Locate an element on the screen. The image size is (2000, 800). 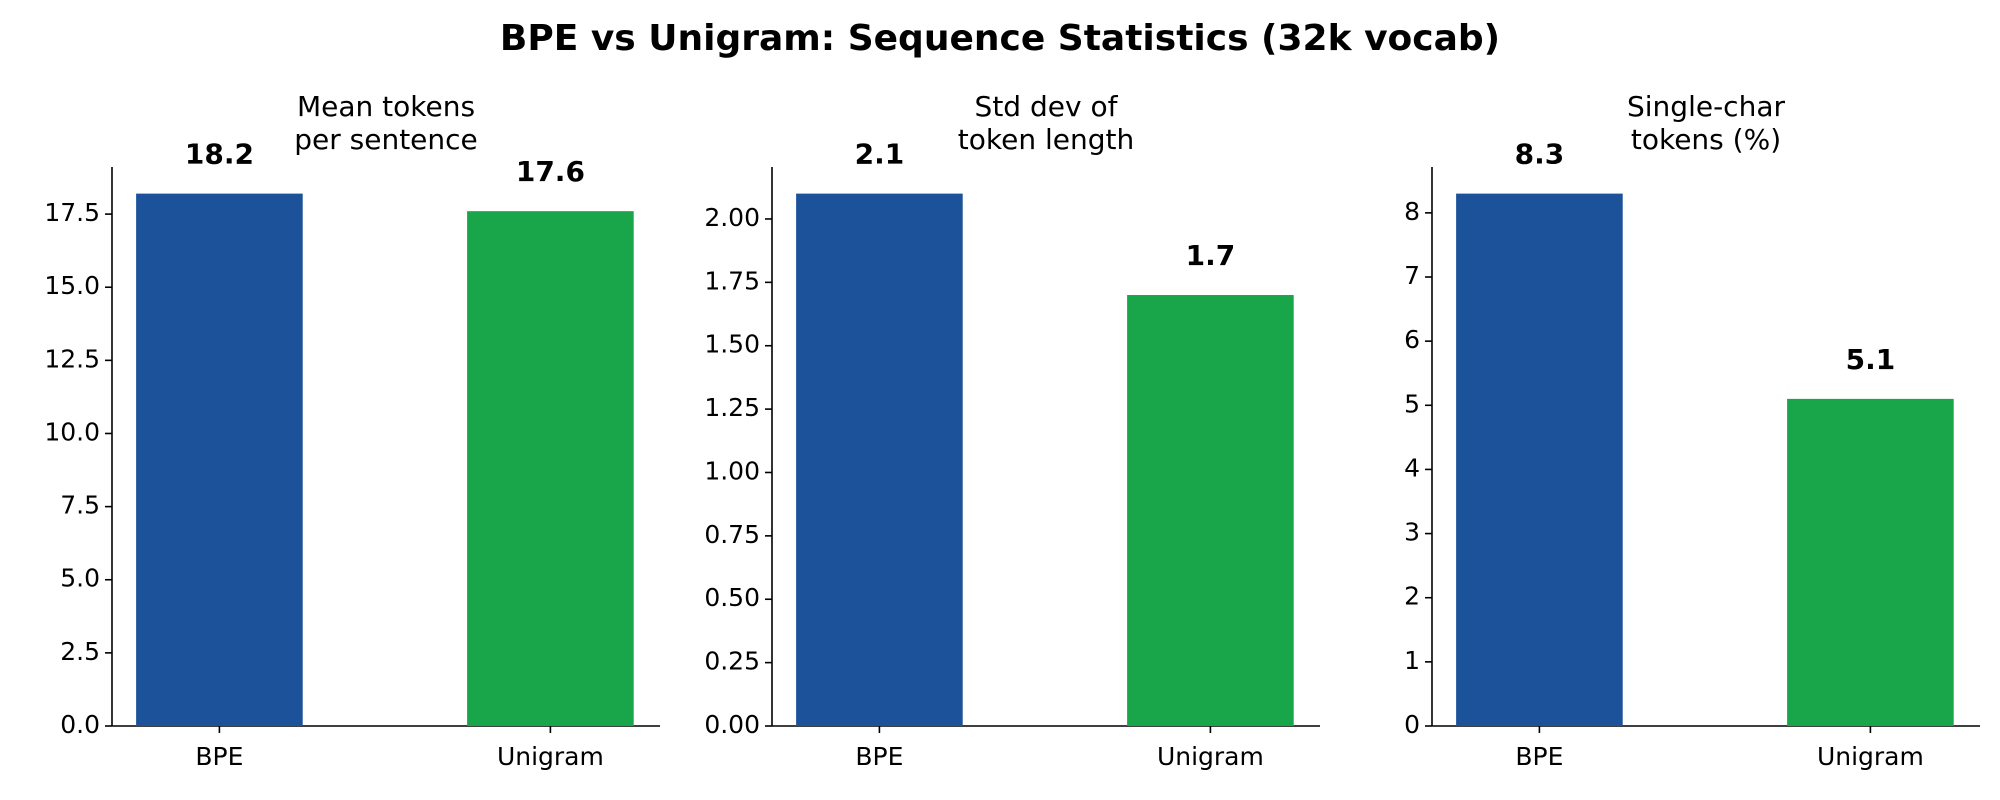
value-label: 5.1 is located at coordinates (1871, 359).